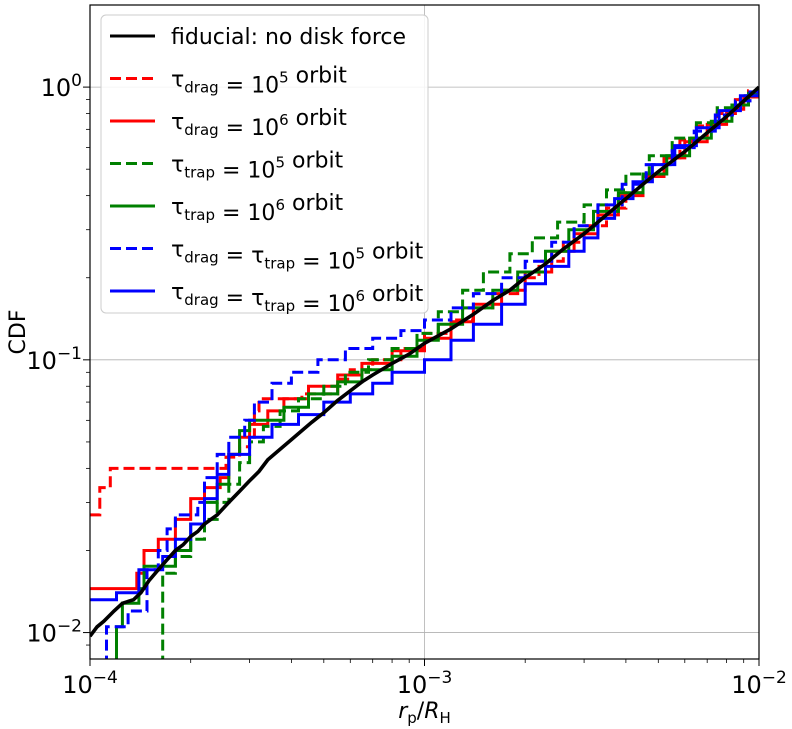 The image size is (792, 729). Describe the element at coordinates (257, 208) in the screenshot. I see `legend-entry: τtrap = 106 orbit` at that location.